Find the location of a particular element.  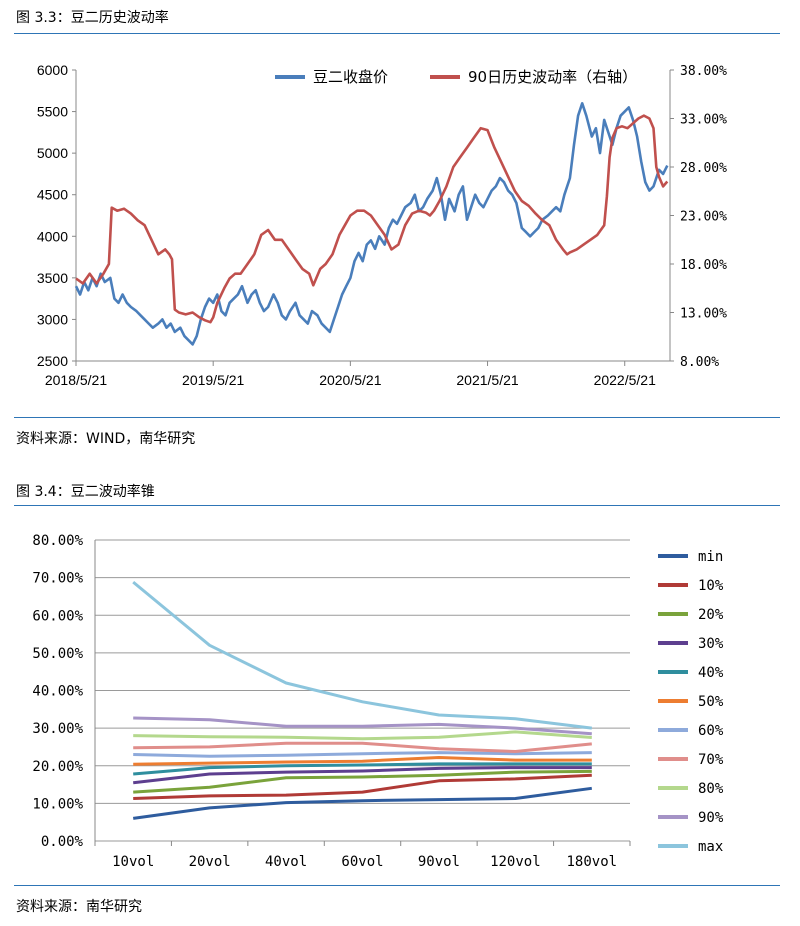

figure1-bottom-rule is located at coordinates (397, 417).